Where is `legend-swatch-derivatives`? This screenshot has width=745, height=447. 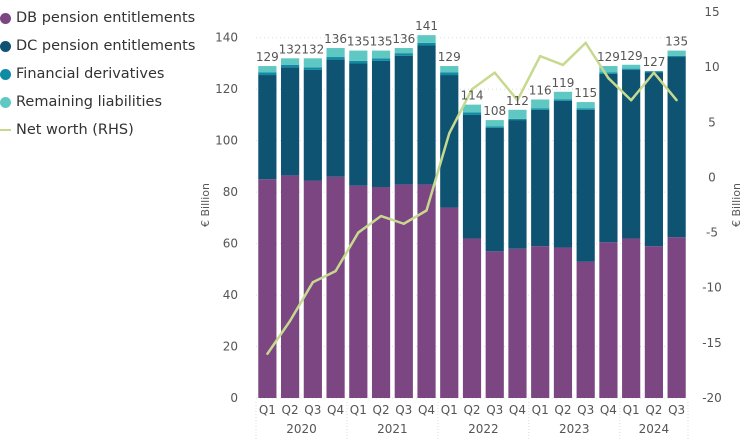 legend-swatch-derivatives is located at coordinates (5, 74).